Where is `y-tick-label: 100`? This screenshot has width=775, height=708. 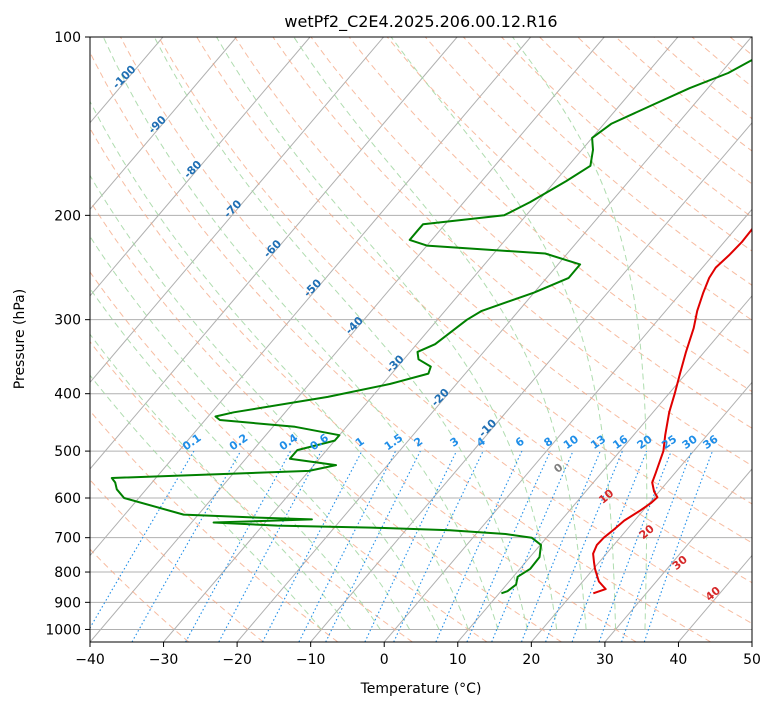
y-tick-label: 100 is located at coordinates (67, 38).